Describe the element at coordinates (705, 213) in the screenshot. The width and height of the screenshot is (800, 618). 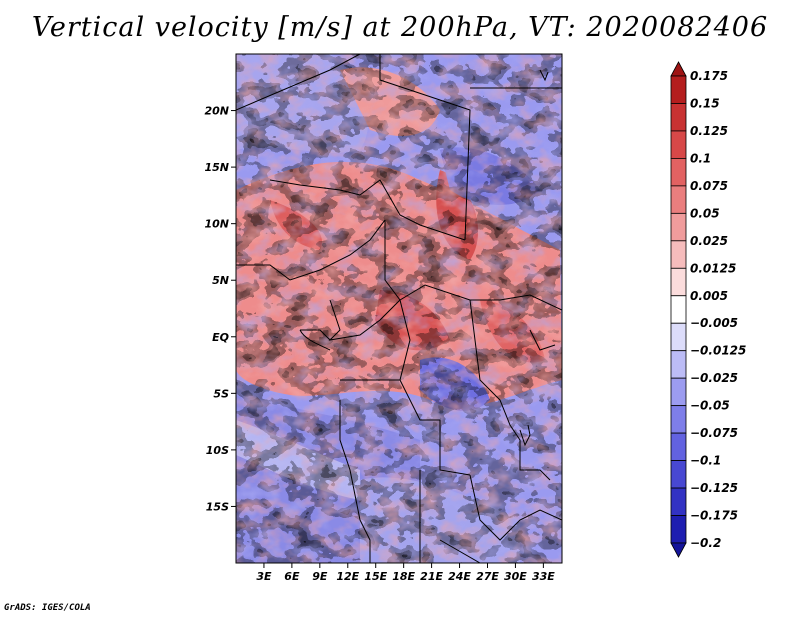
I see `colorbar-label: 0.05` at that location.